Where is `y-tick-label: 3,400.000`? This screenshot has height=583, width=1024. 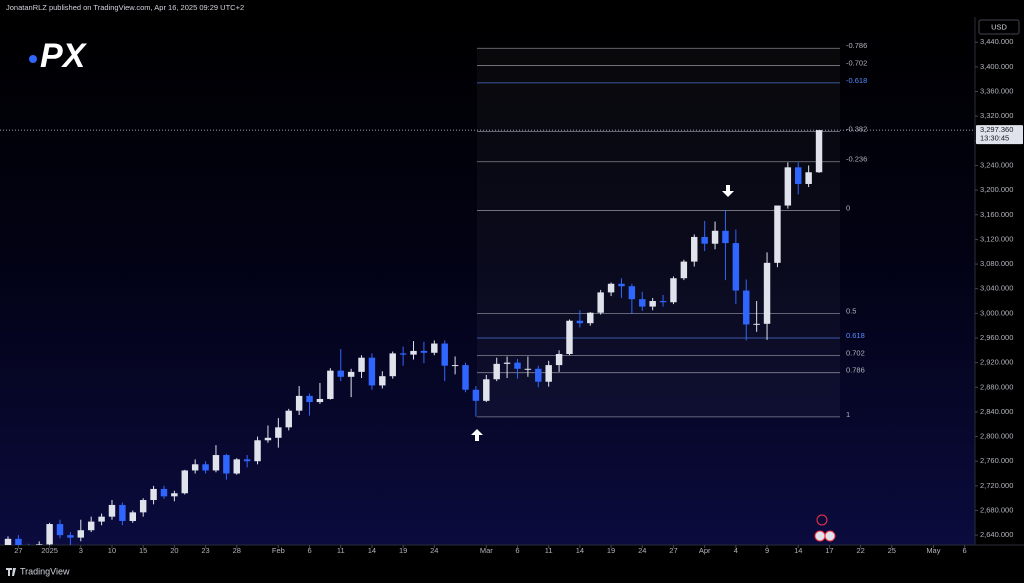
y-tick-label: 3,400.000 is located at coordinates (996, 66).